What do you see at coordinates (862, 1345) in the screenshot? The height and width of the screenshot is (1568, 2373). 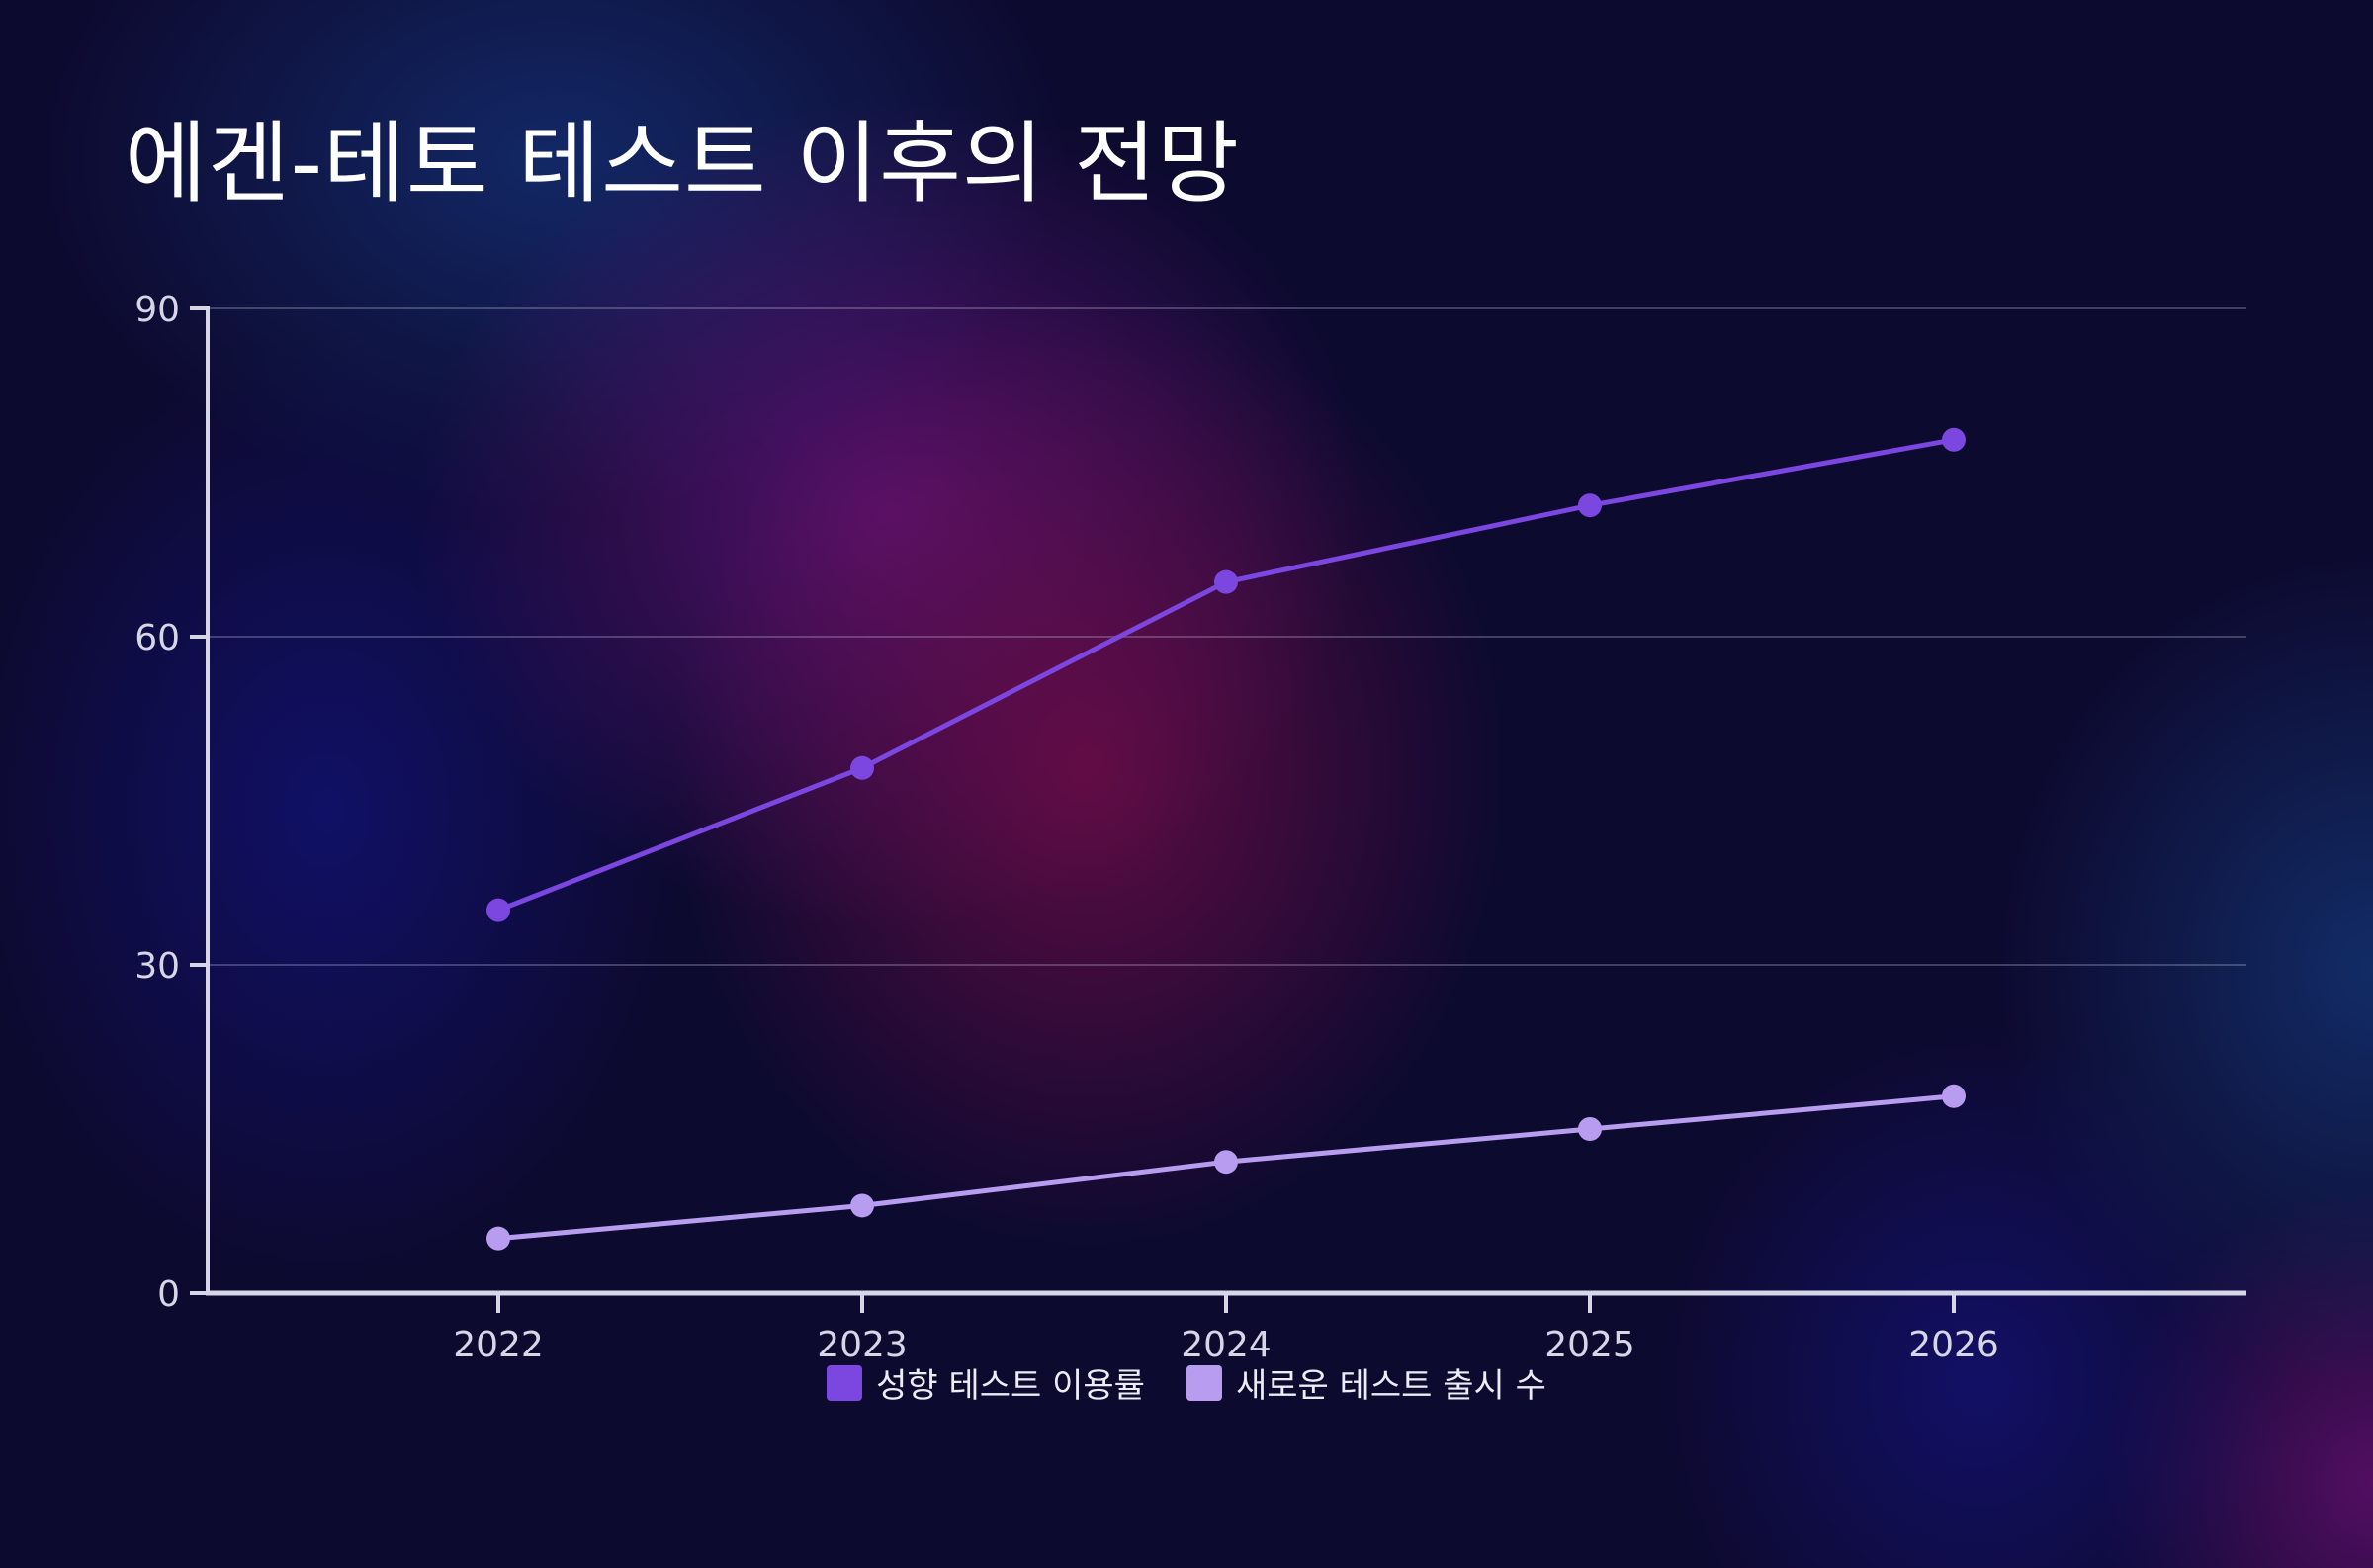 I see `x-tick-label-2023: 2023` at bounding box center [862, 1345].